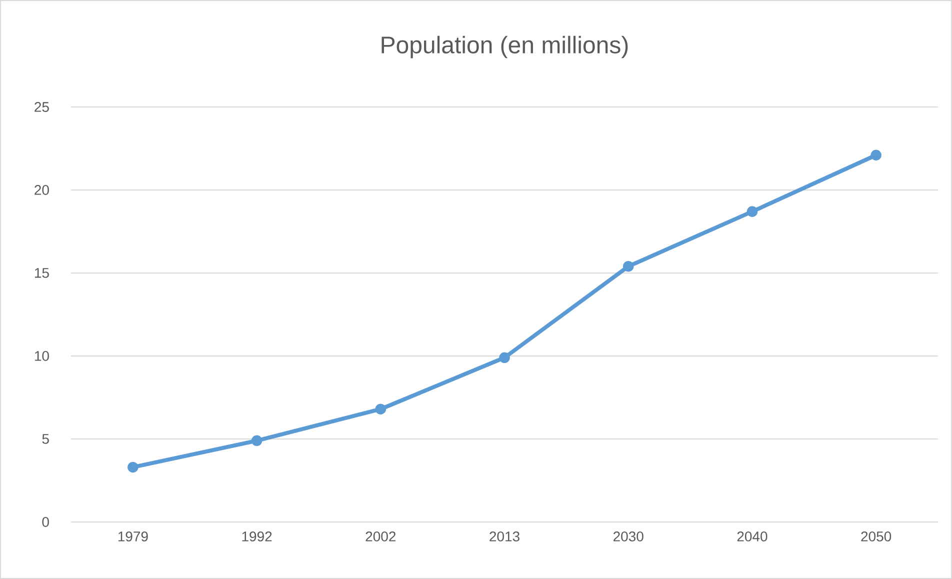 The width and height of the screenshot is (952, 579). Describe the element at coordinates (41, 107) in the screenshot. I see `y-tick-label: 25` at that location.